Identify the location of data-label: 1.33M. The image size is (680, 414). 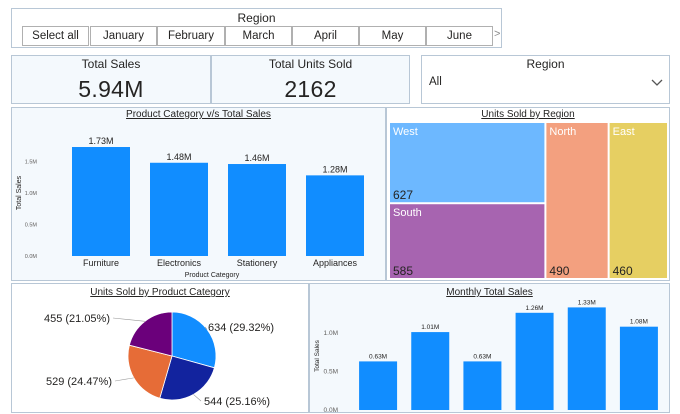
(587, 302).